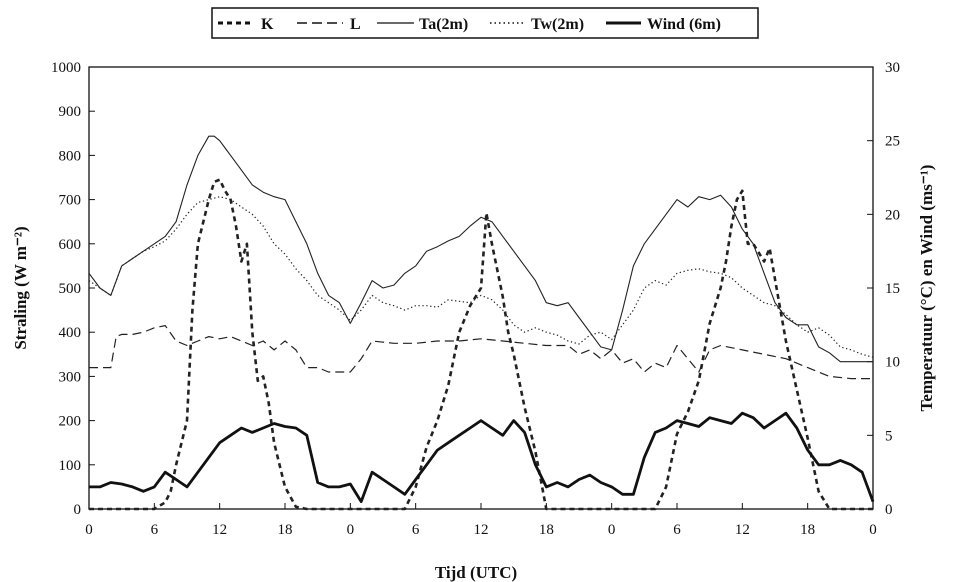 Image resolution: width=953 pixels, height=582 pixels. Describe the element at coordinates (70, 112) in the screenshot. I see `y-left-tick-label: 900` at that location.